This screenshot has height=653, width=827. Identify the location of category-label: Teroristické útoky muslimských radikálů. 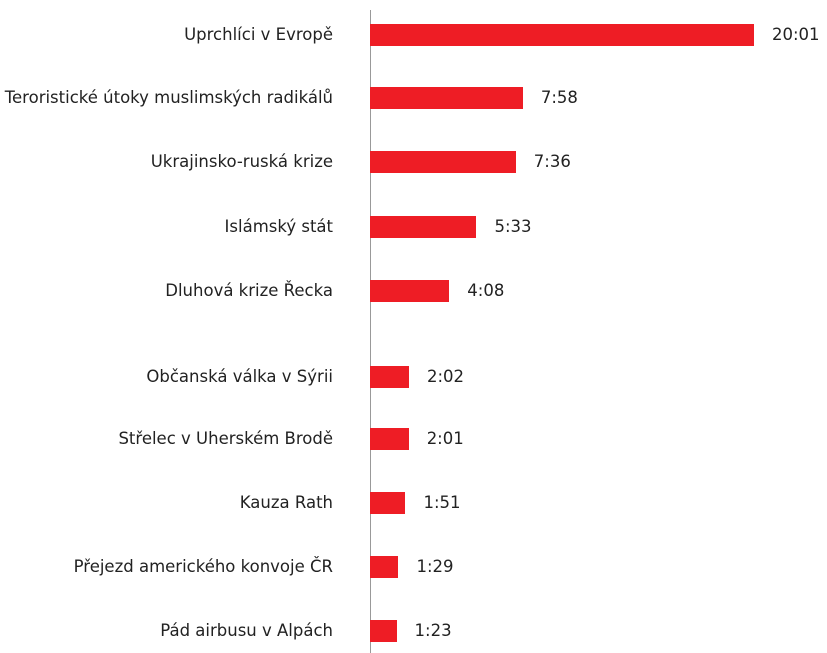
(168, 97).